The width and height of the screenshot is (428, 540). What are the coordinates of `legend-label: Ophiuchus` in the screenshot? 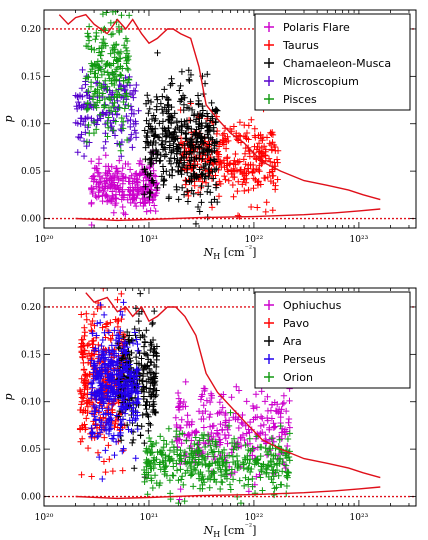 It's located at (312, 305).